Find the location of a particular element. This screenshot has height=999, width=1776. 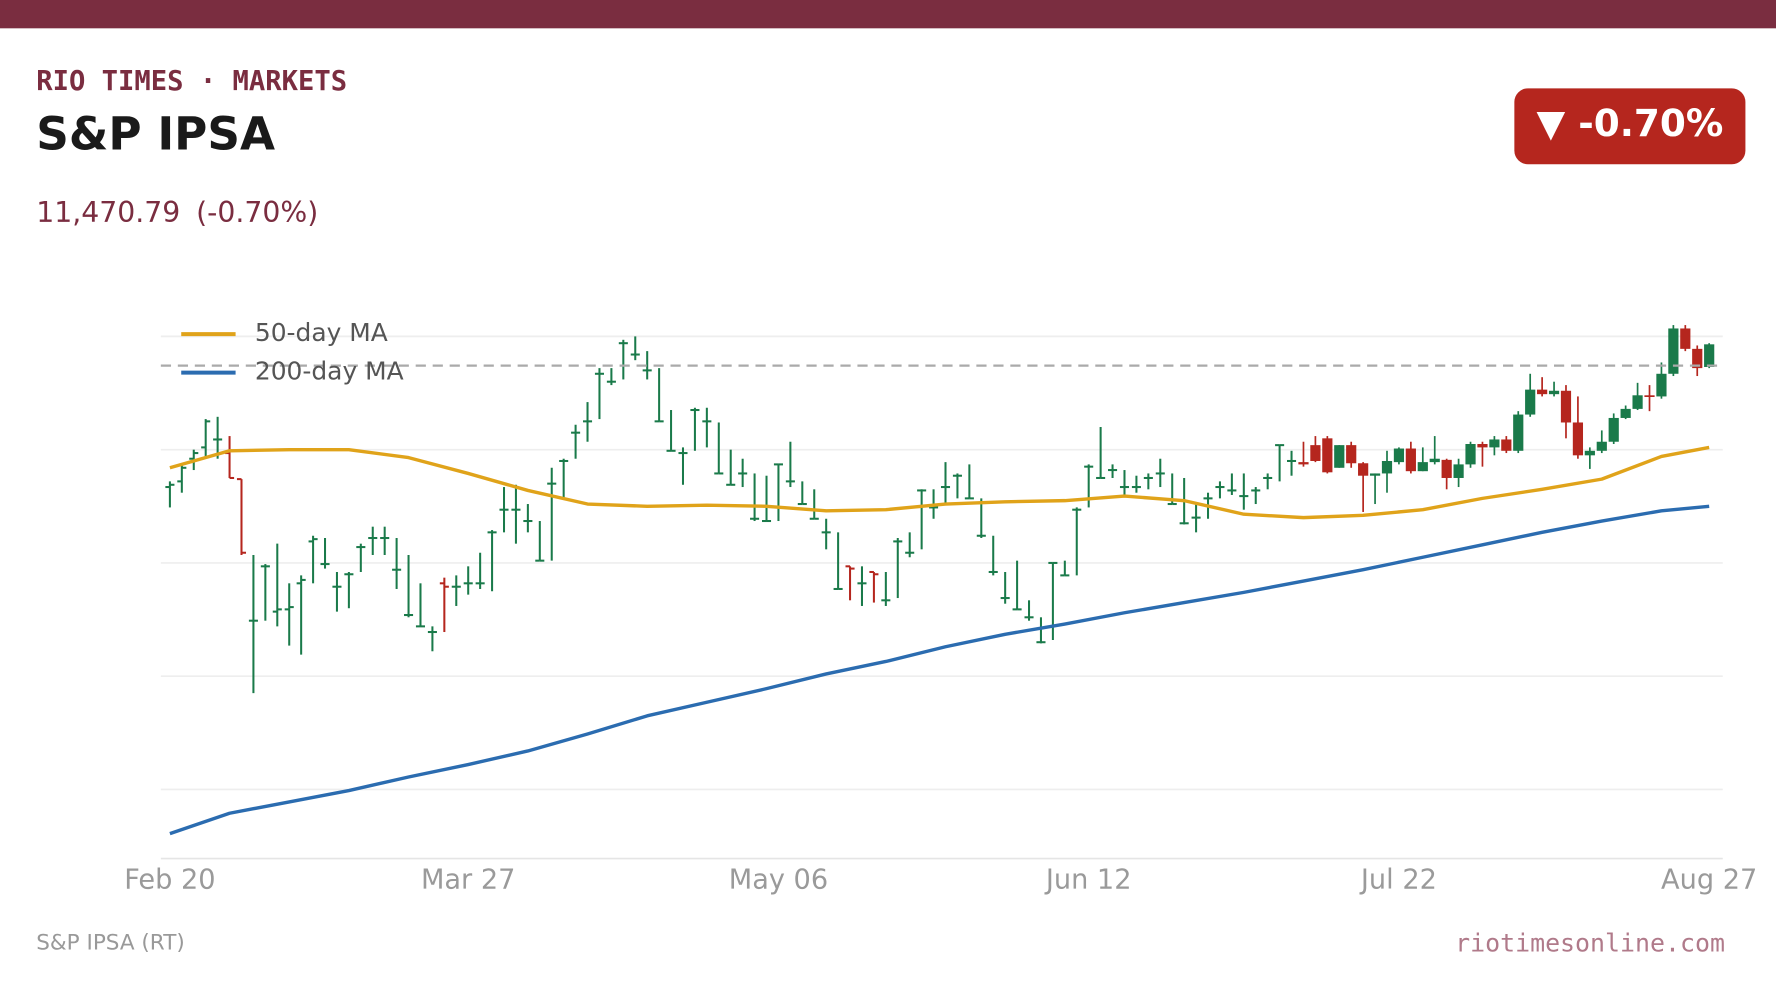

source: S&P IPSA (RT) is located at coordinates (110, 943).